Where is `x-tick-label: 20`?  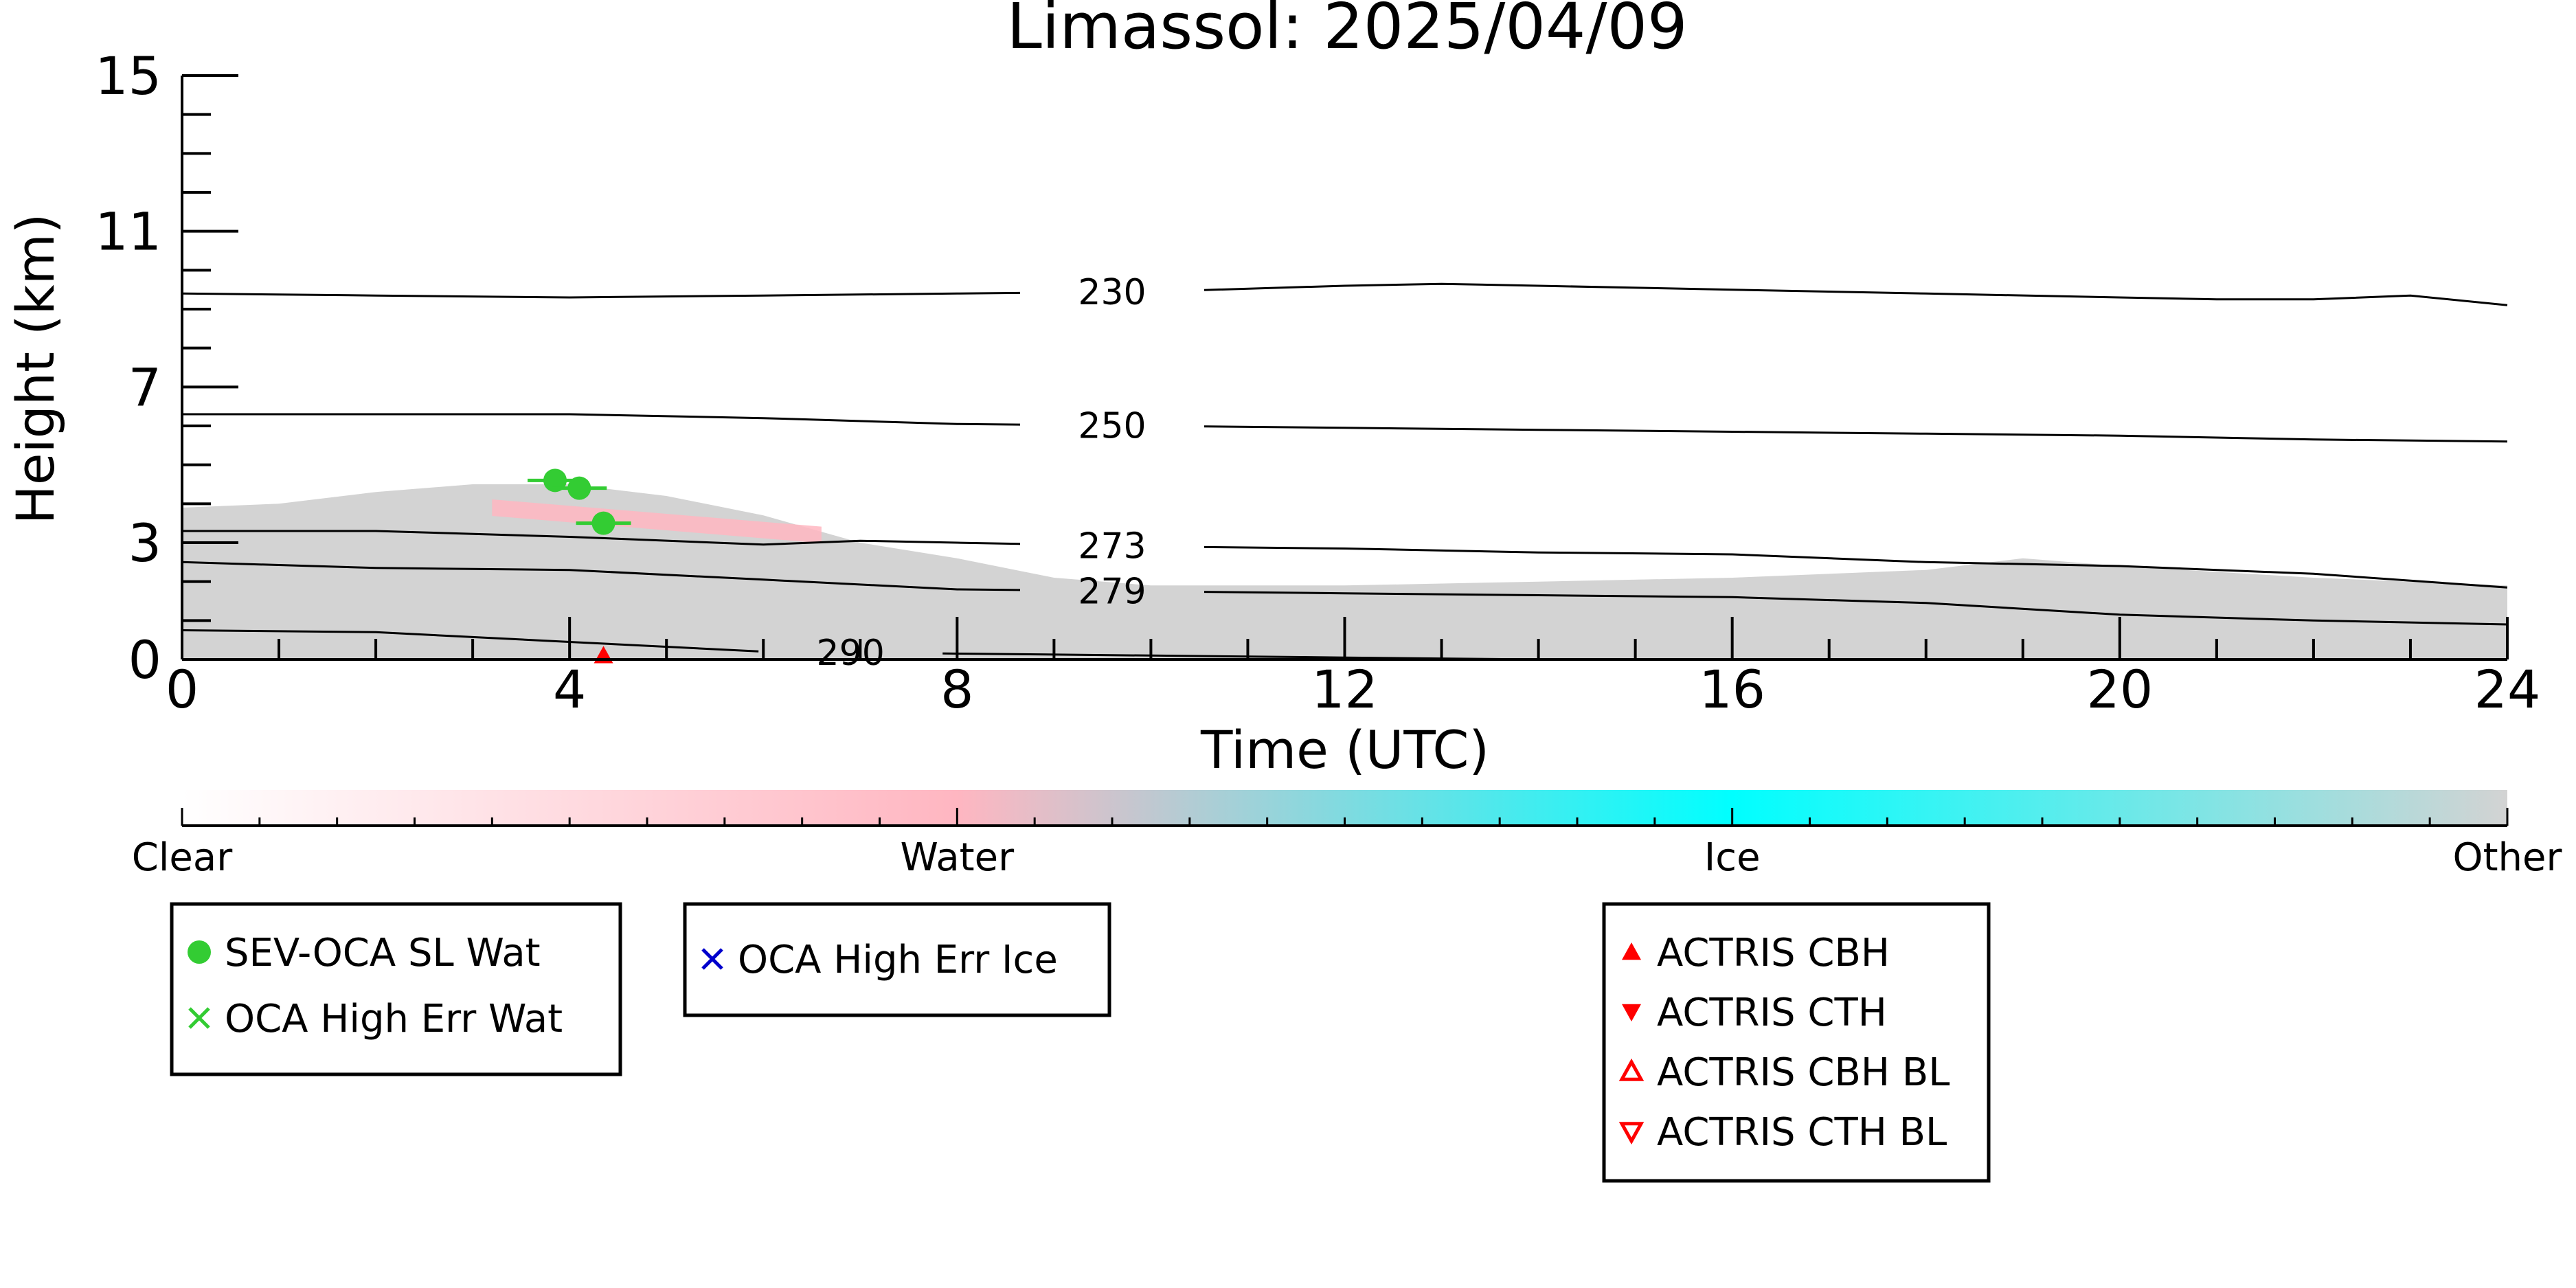 x-tick-label: 20 is located at coordinates (2119, 689).